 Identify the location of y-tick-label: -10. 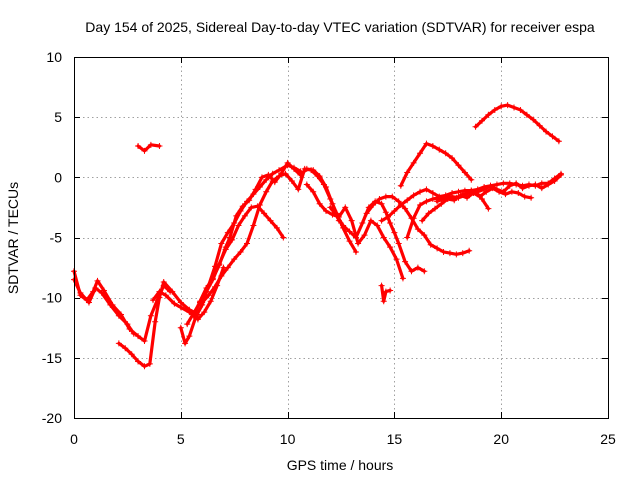
(52, 298).